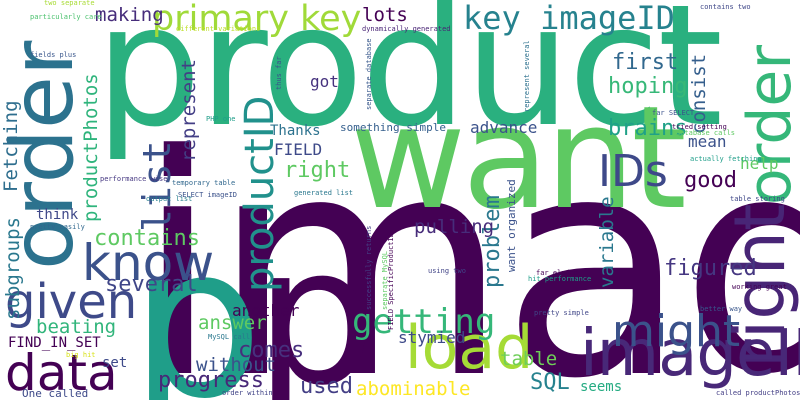 The height and width of the screenshot is (400, 800). I want to click on word-comes: comes, so click(271, 350).